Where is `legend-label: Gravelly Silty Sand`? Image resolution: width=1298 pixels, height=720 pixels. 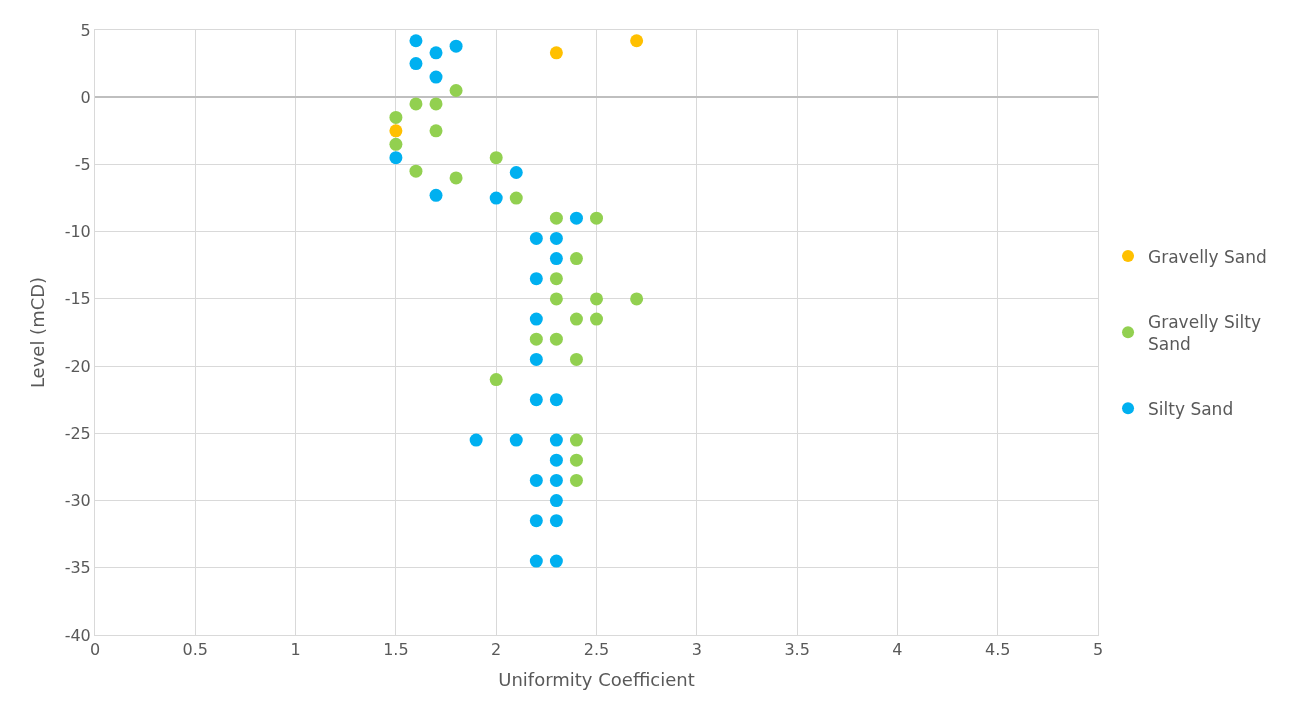
legend-label: Gravelly Silty Sand is located at coordinates (1205, 332).